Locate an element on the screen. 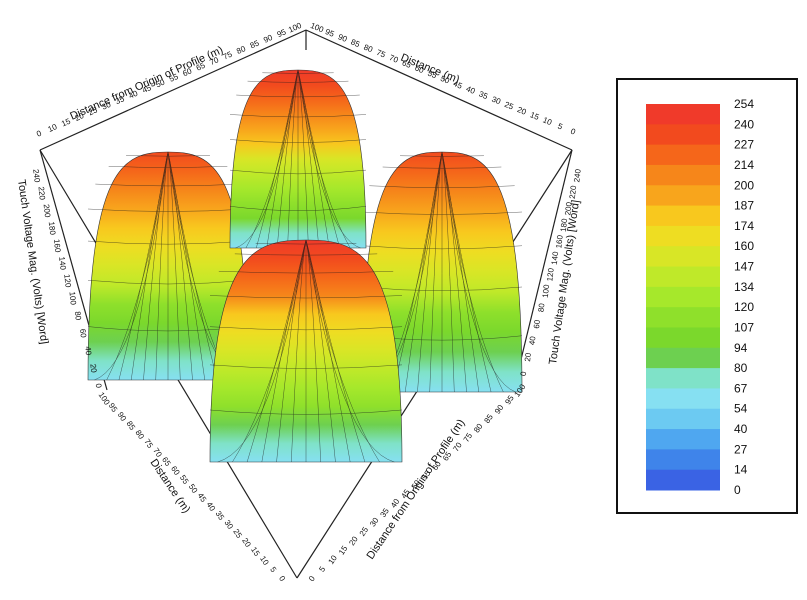 The width and height of the screenshot is (807, 600). colorbar-level-label: 80 is located at coordinates (741, 368).